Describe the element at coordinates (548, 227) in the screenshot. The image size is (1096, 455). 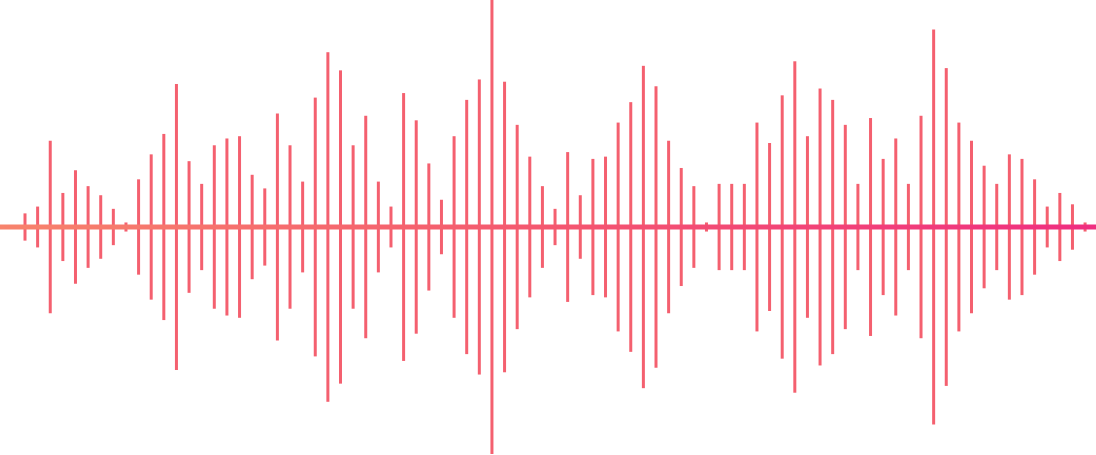
I see `waveform-baseline` at that location.